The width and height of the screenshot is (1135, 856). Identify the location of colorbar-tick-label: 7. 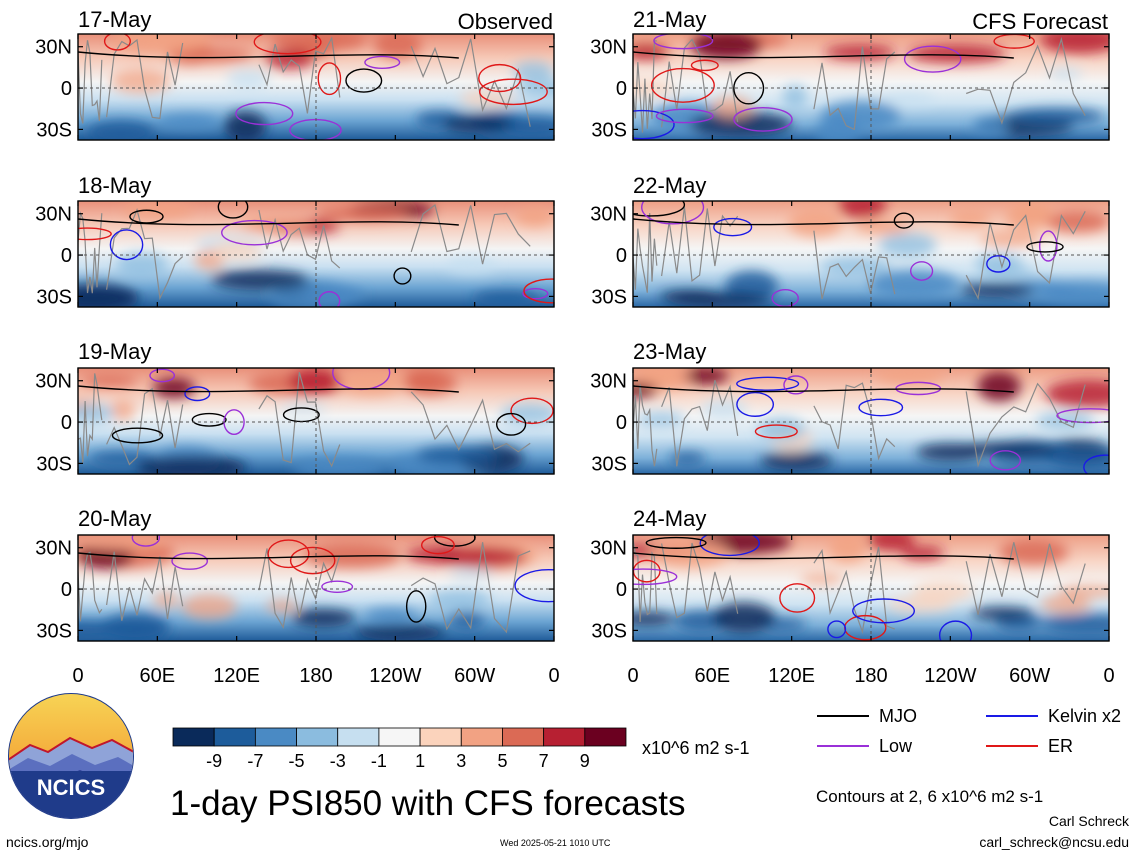
(544, 761).